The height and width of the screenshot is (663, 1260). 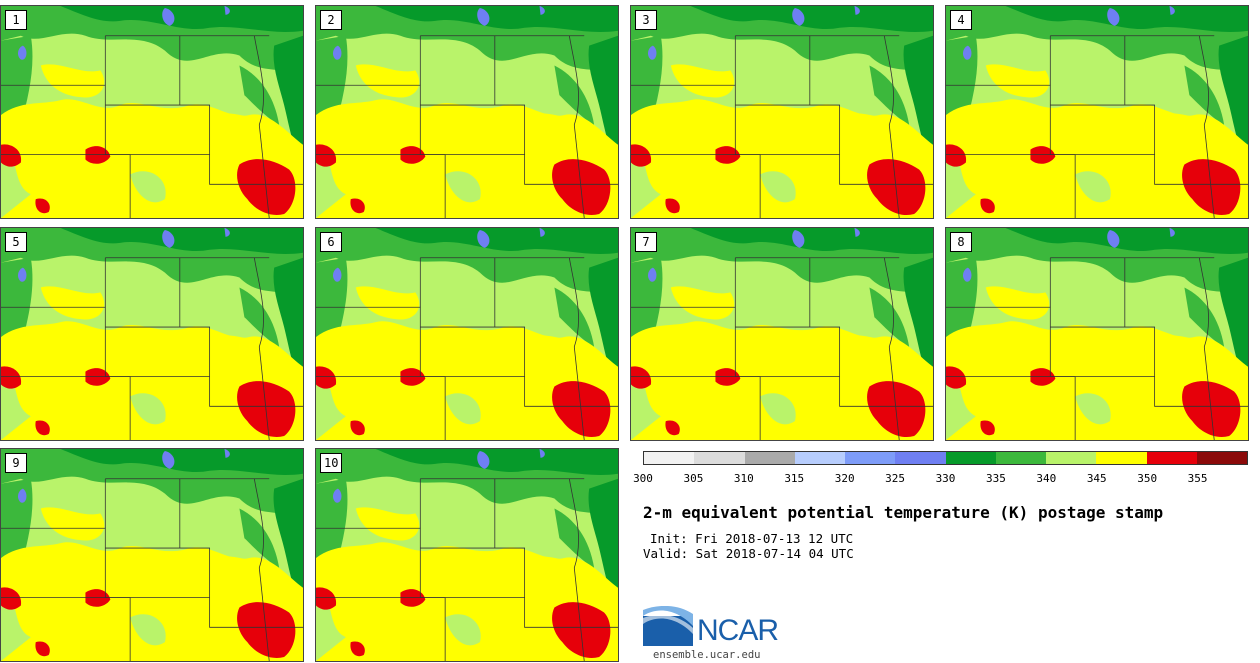 What do you see at coordinates (1046, 478) in the screenshot?
I see `colorbar-tick-label: 340` at bounding box center [1046, 478].